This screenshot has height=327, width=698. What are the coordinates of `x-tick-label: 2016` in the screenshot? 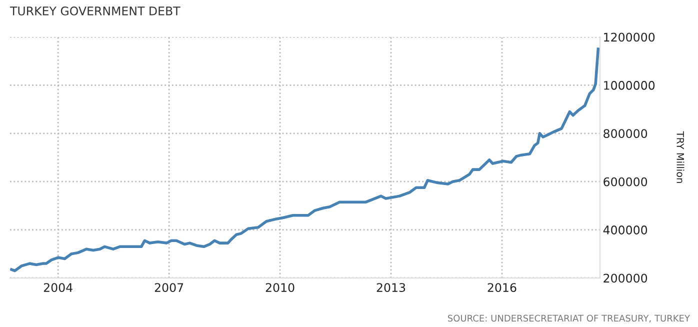 It's located at (502, 287).